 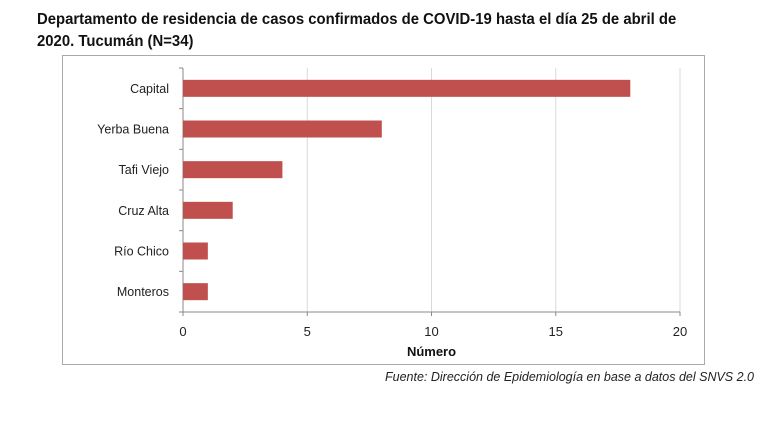 I want to click on x-tick-label: 20, so click(x=680, y=331).